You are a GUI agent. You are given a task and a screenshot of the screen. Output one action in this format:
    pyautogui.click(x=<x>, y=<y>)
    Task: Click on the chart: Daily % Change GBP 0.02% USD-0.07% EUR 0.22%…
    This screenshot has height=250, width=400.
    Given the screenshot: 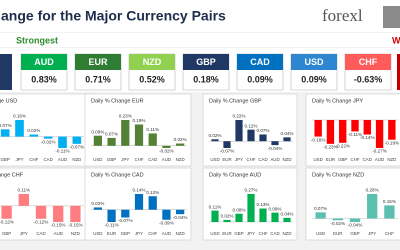 What is the action you would take?
    pyautogui.click(x=250, y=130)
    